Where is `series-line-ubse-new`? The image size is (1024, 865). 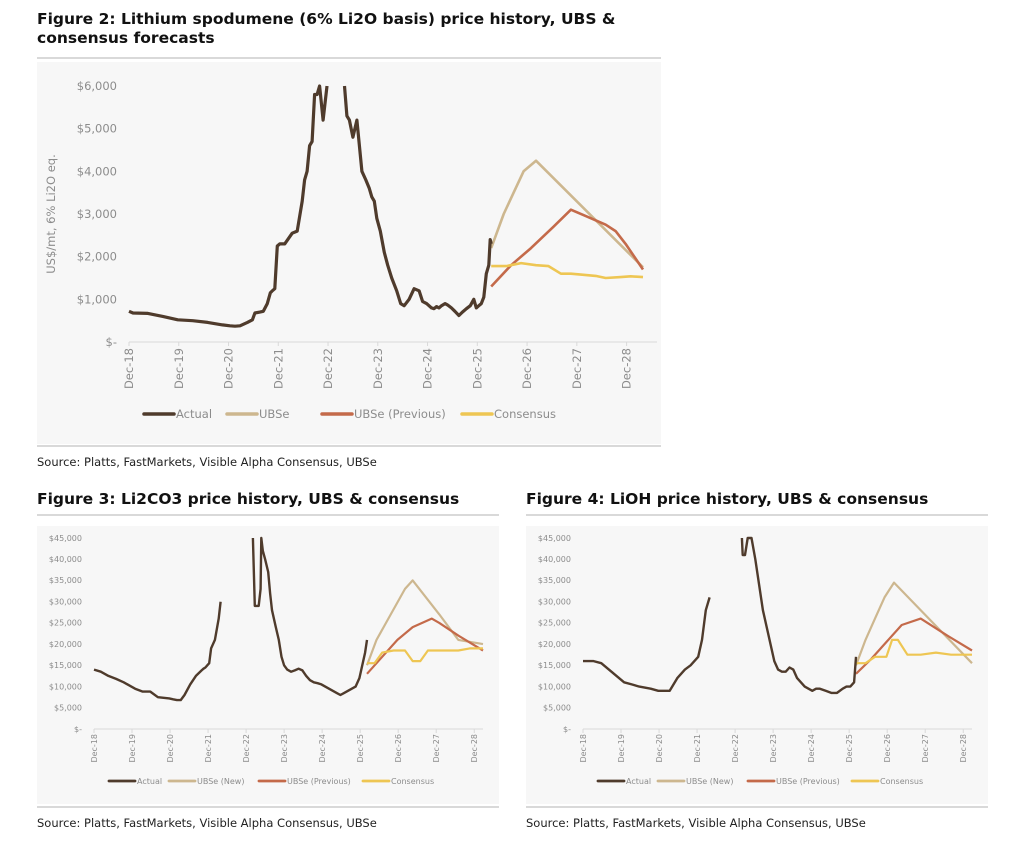 series-line-ubse-new is located at coordinates (913, 623).